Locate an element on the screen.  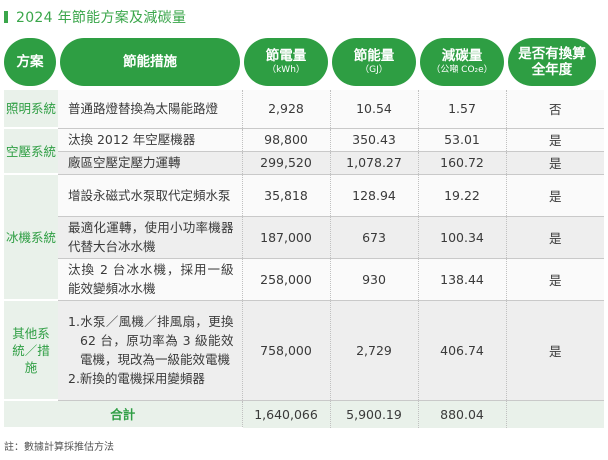
category-chiller: 冰機系統 is located at coordinates (31, 237).